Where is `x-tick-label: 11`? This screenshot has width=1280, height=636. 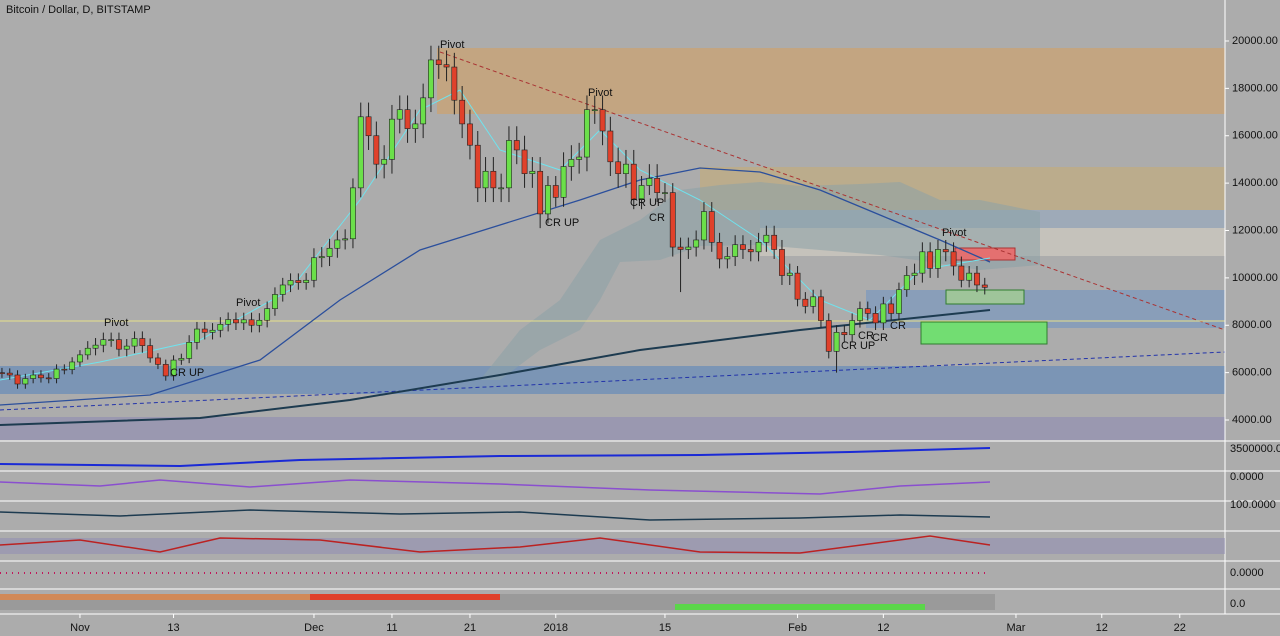 x-tick-label: 11 is located at coordinates (391, 628).